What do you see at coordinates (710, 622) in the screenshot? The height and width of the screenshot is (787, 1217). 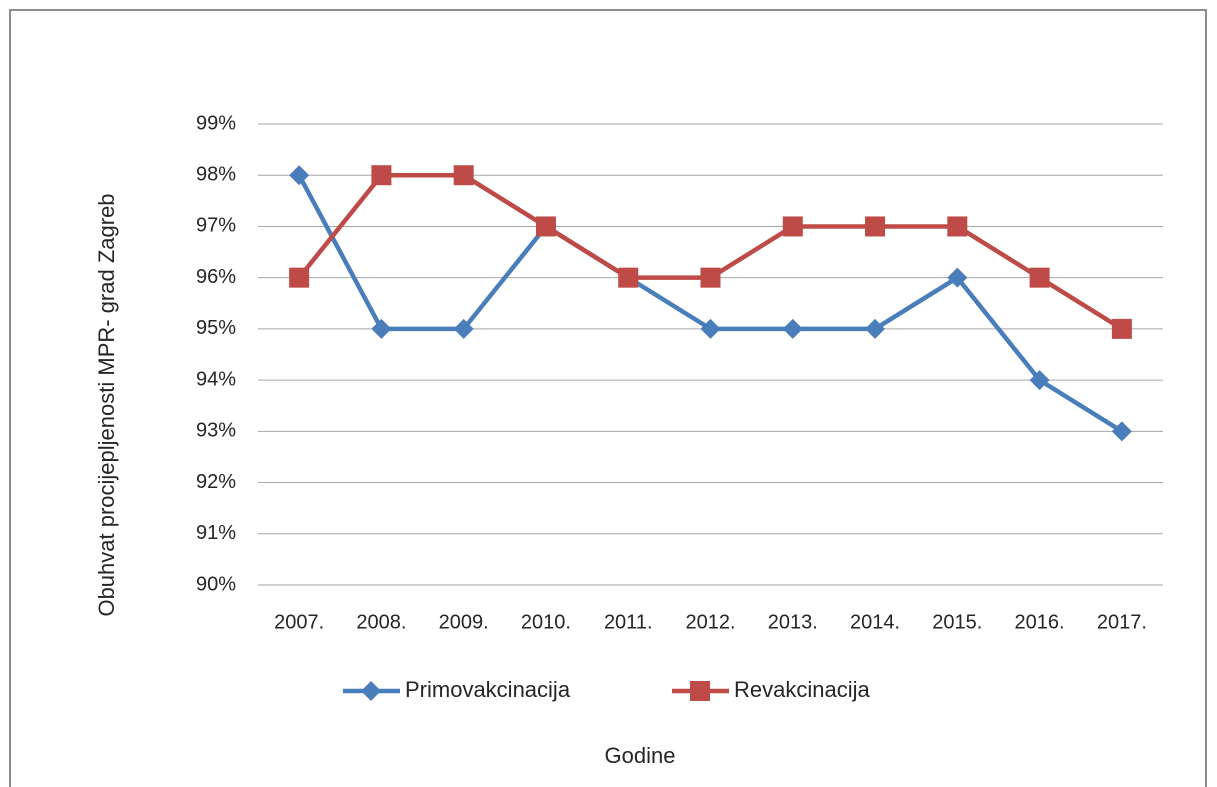 I see `x-tick-label: 2012.` at bounding box center [710, 622].